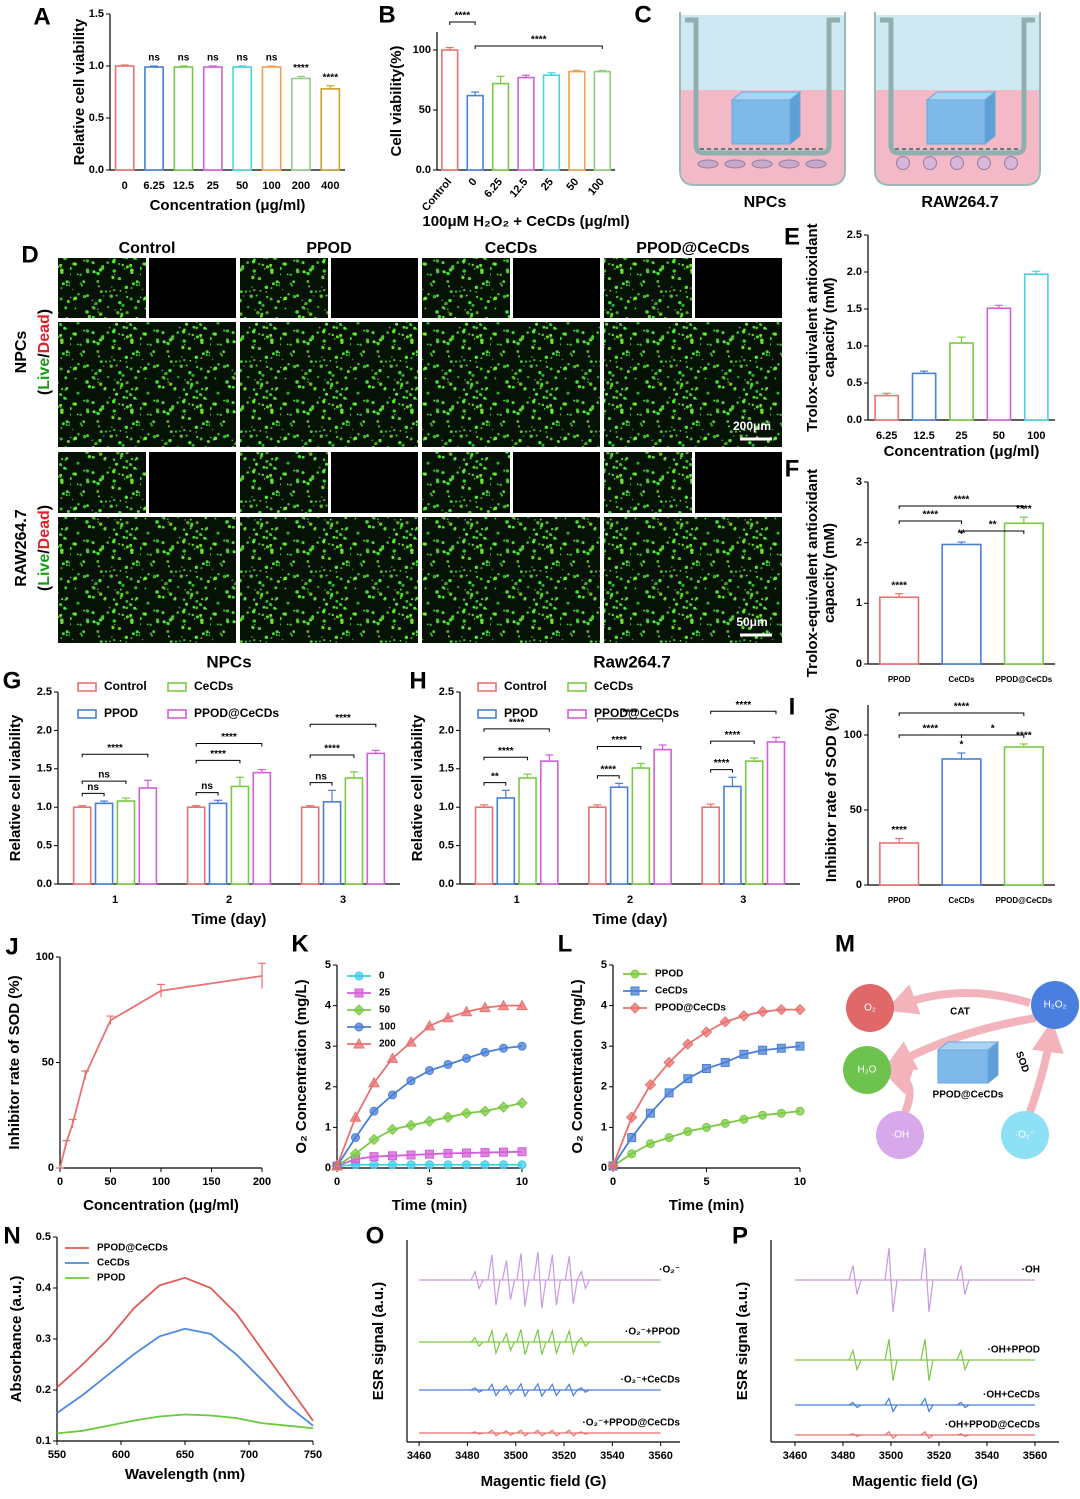 The height and width of the screenshot is (1499, 1080). I want to click on x-axis-label: Wavelength (nm), so click(185, 1474).